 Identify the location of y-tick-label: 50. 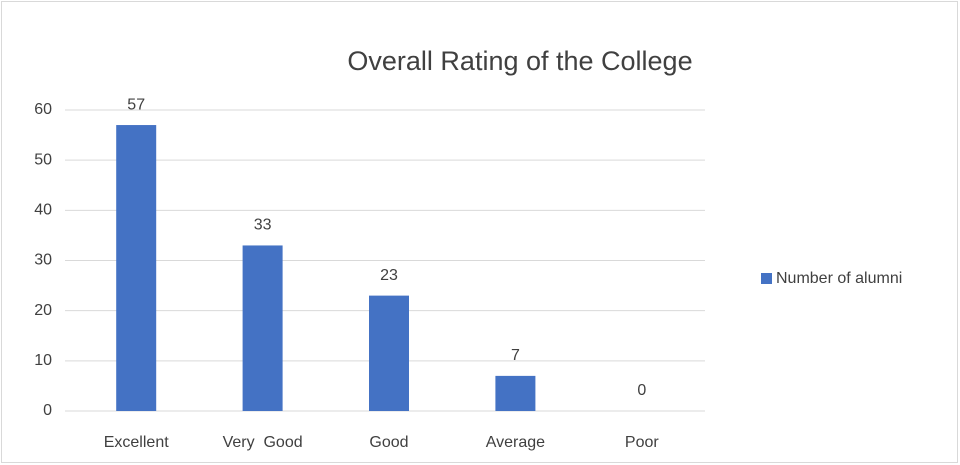
(43, 159).